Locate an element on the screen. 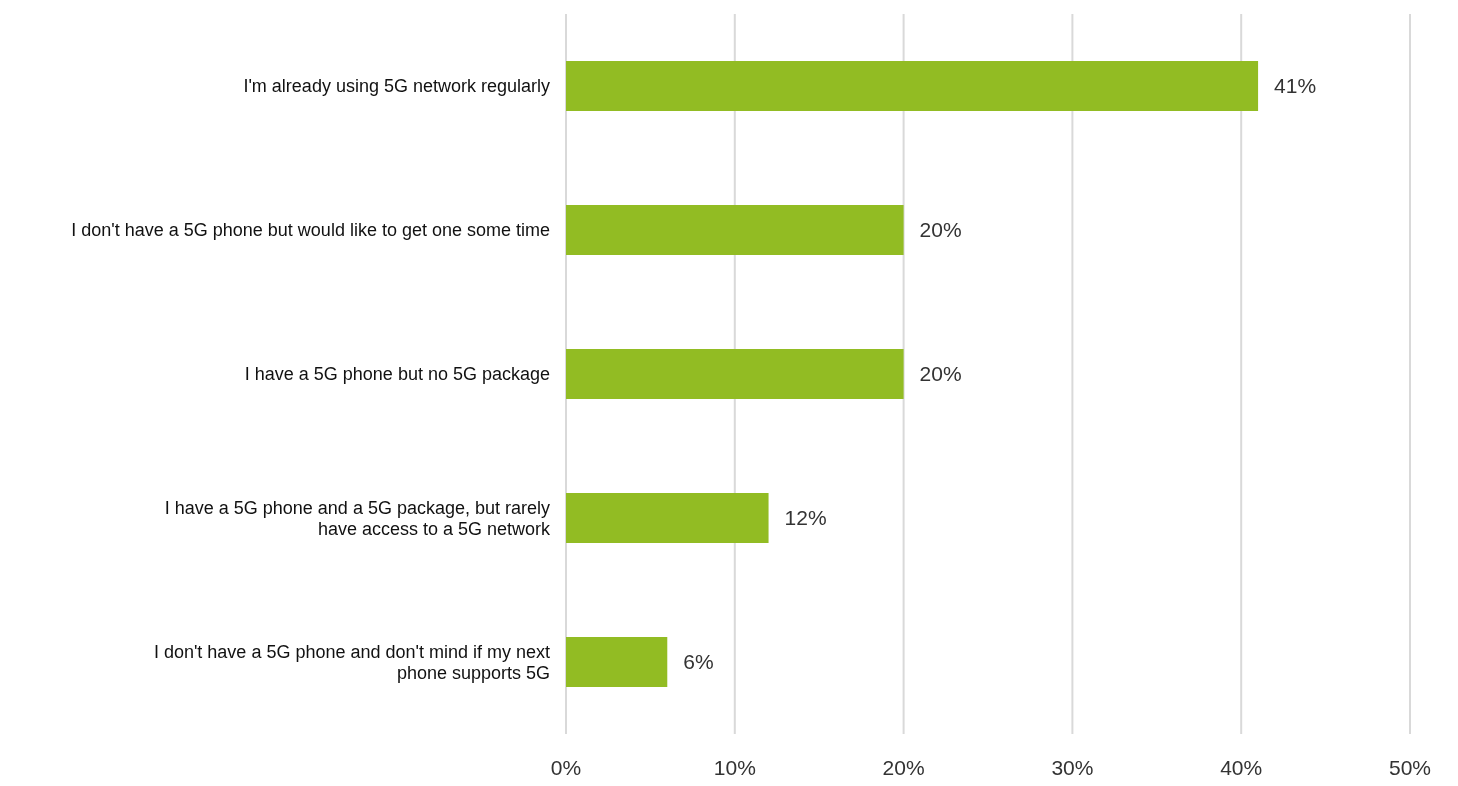  x-tick-label: 40% is located at coordinates (1241, 767).